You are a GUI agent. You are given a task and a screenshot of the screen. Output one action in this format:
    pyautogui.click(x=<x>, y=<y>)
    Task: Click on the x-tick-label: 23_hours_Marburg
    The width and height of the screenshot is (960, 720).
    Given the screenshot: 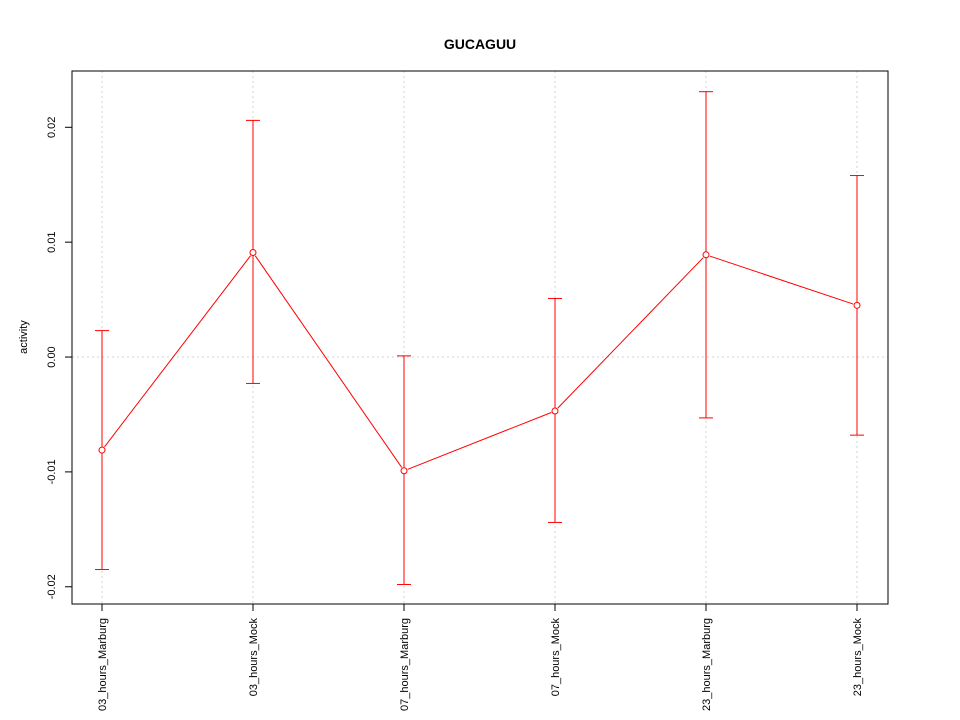 What is the action you would take?
    pyautogui.click(x=707, y=664)
    